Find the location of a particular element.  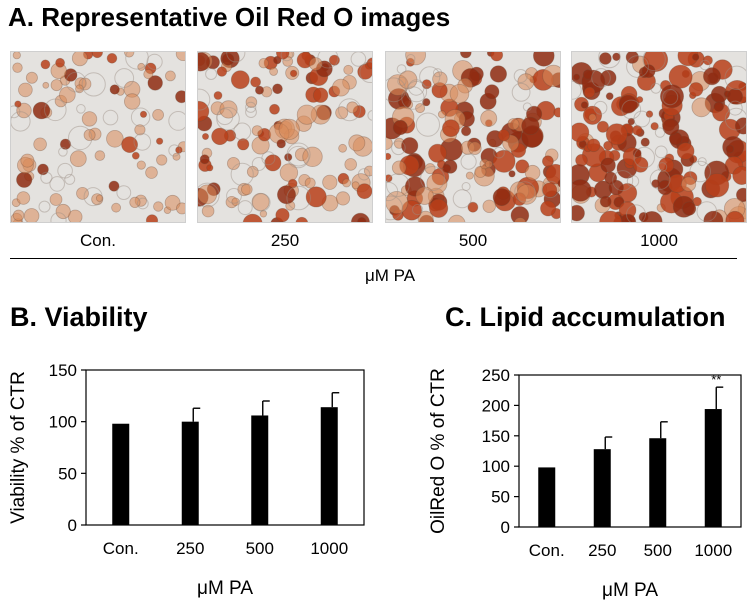

lipid-xtick-label: 500 is located at coordinates (658, 550).